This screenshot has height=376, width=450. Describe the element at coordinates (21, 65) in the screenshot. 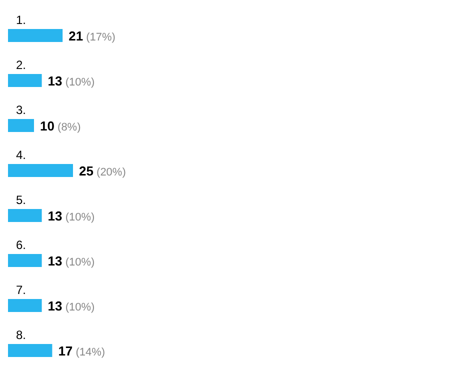

I see `y-tick-label: 2.` at that location.